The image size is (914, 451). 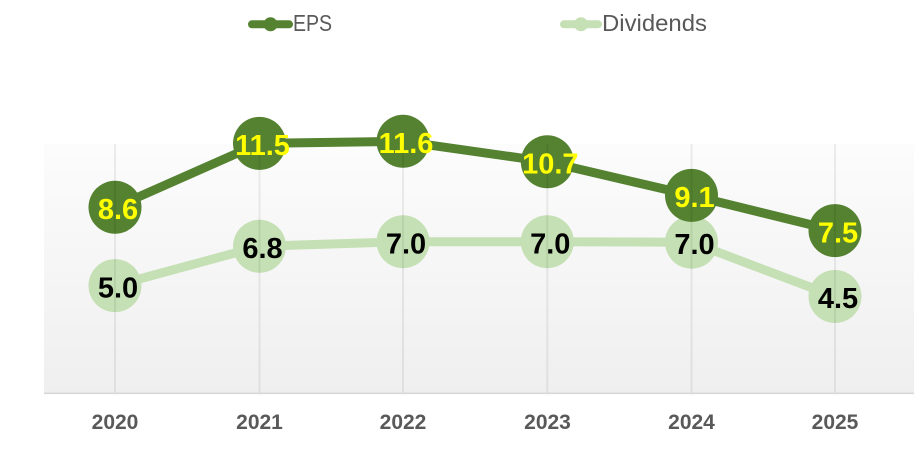 What do you see at coordinates (118, 288) in the screenshot?
I see `svg-text: 5.0` at bounding box center [118, 288].